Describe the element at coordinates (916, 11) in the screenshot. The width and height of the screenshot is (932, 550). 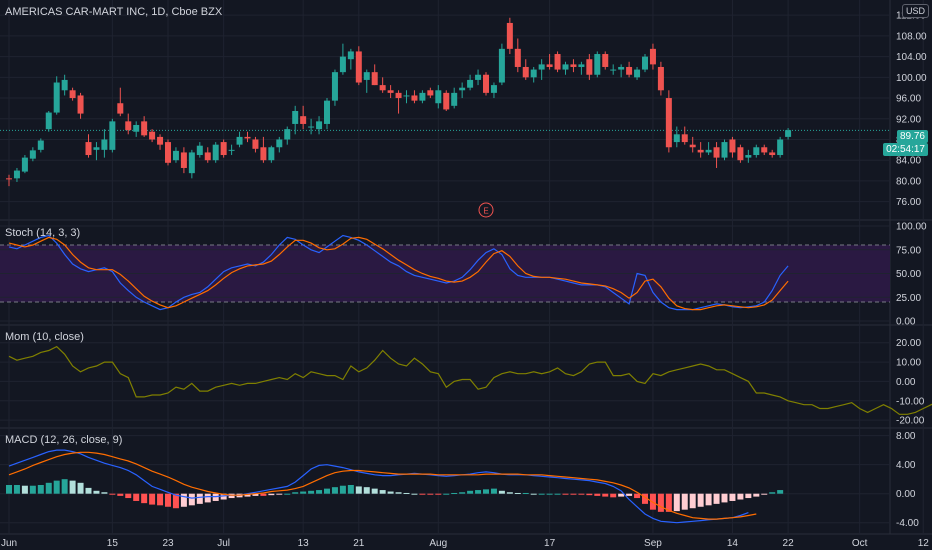
I see `currency-badge: USD` at that location.